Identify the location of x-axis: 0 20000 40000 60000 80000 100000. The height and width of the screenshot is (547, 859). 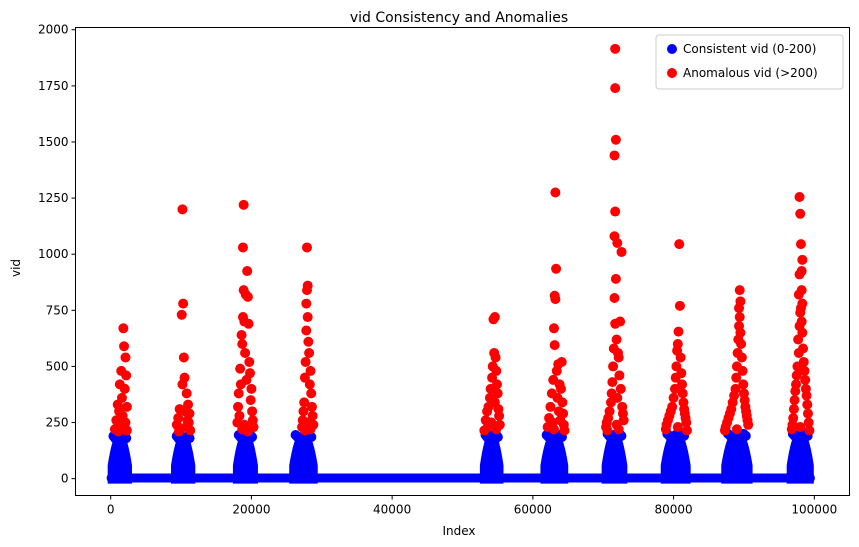
(472, 506).